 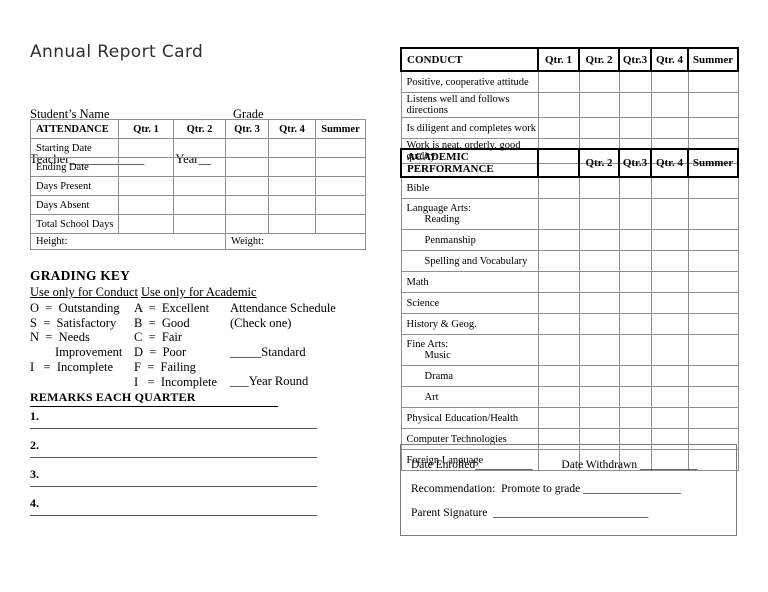 What do you see at coordinates (117, 52) in the screenshot?
I see `page-title: Annual Report Card` at bounding box center [117, 52].